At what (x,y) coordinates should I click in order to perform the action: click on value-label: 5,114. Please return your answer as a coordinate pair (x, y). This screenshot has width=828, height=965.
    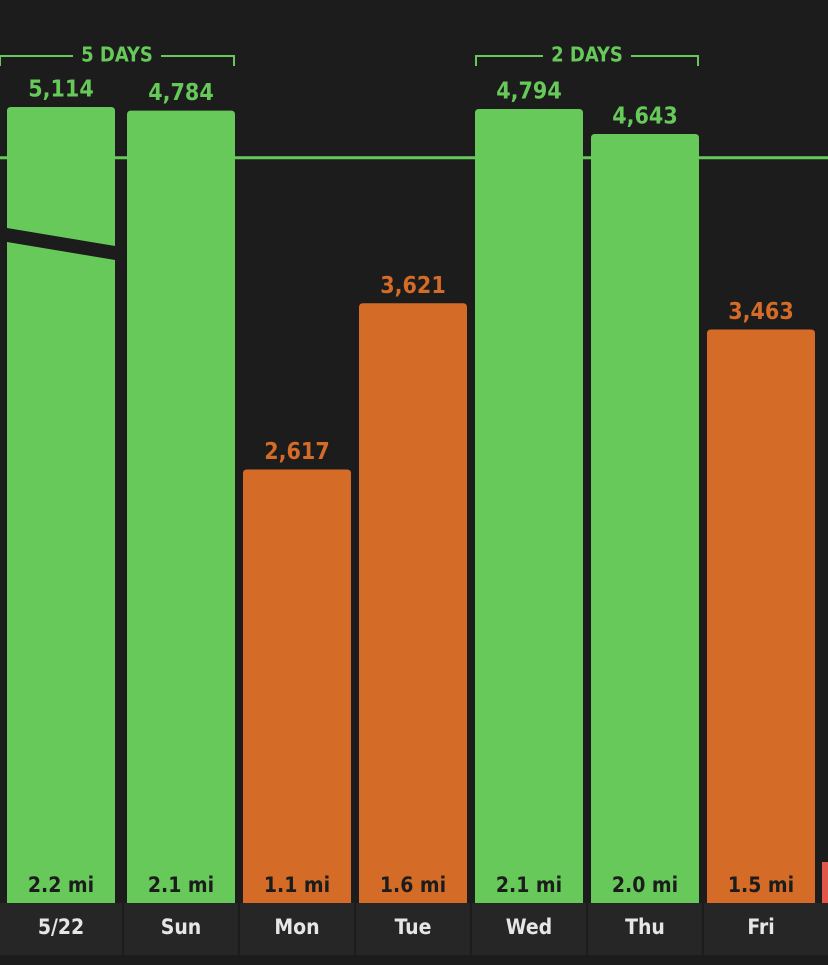
    Looking at the image, I should click on (60, 90).